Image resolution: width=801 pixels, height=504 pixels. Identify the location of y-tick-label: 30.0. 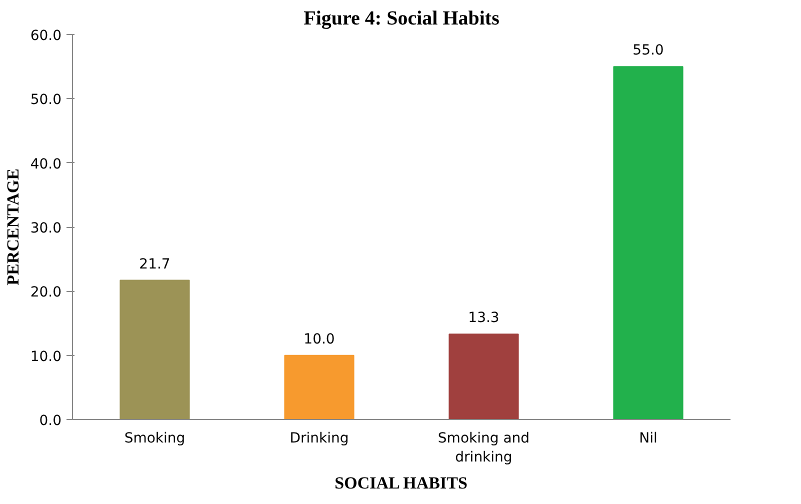
(46, 228).